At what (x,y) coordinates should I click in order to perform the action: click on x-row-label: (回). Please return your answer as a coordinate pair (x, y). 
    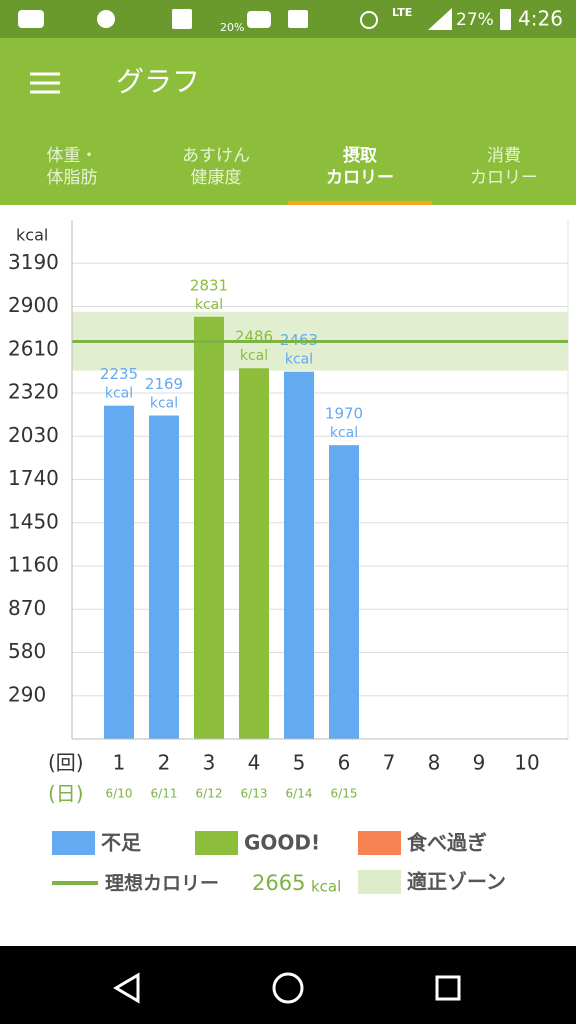
    Looking at the image, I should click on (66, 763).